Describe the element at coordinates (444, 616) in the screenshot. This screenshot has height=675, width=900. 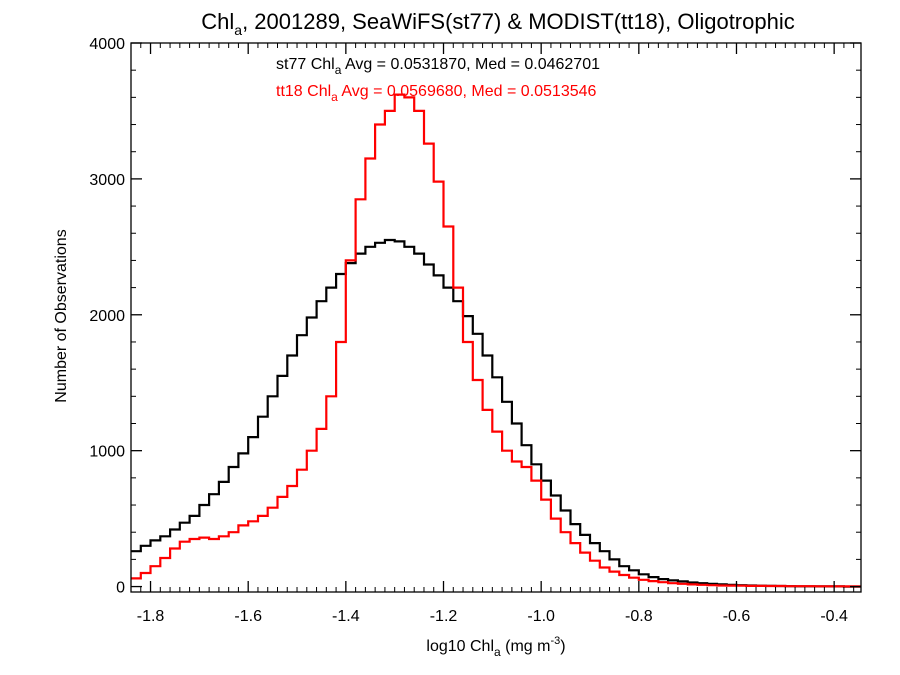
I see `x-tick-label: -1.2` at that location.